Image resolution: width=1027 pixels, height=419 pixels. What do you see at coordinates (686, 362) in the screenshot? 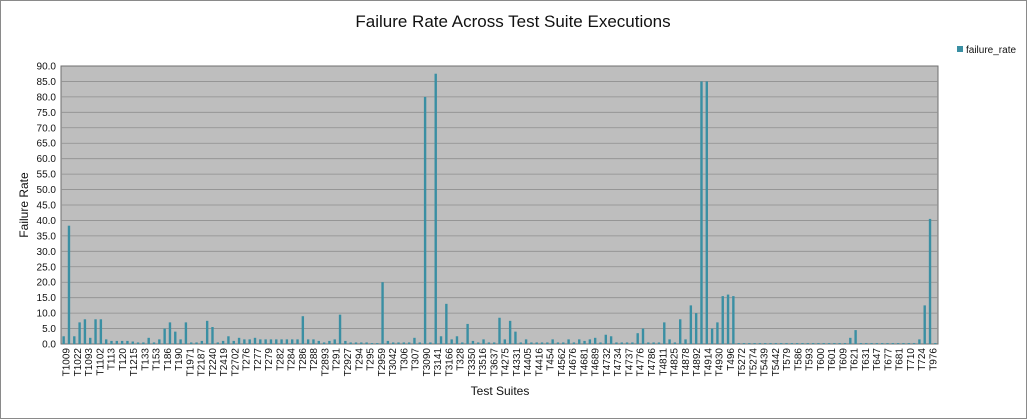
I see `x-tick-label: T4878` at bounding box center [686, 362].